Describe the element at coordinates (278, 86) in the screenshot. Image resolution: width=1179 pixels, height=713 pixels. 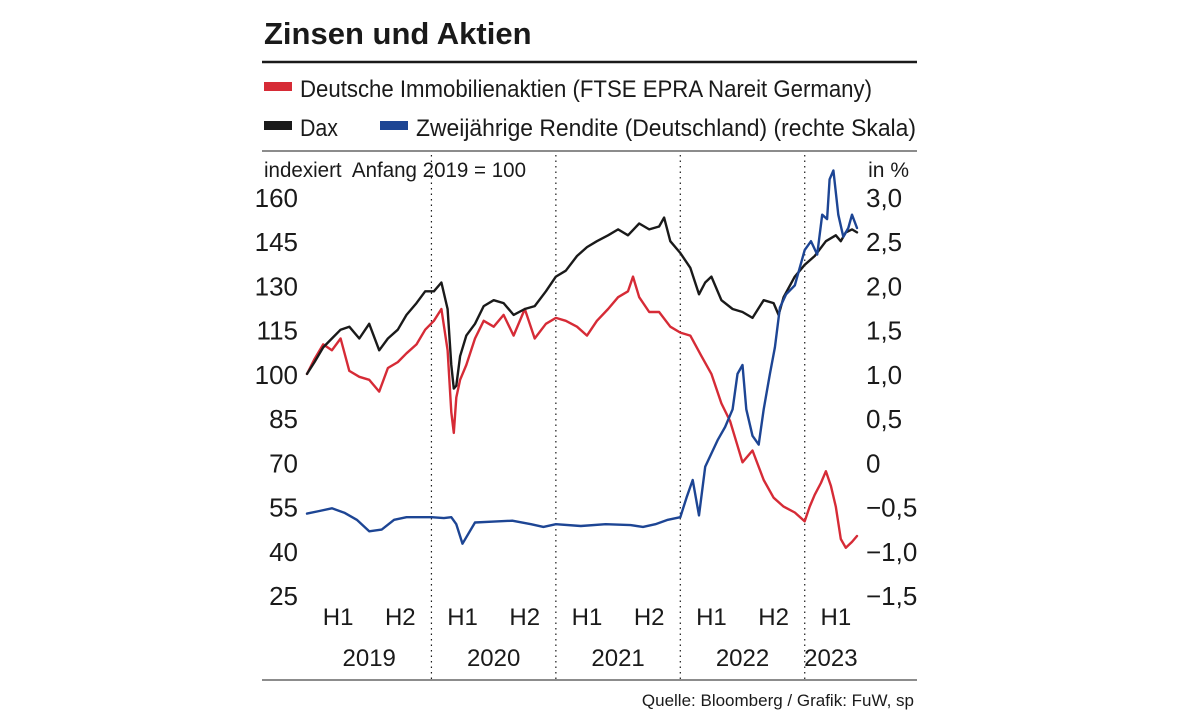
I see `legend-swatch-immobilien` at that location.